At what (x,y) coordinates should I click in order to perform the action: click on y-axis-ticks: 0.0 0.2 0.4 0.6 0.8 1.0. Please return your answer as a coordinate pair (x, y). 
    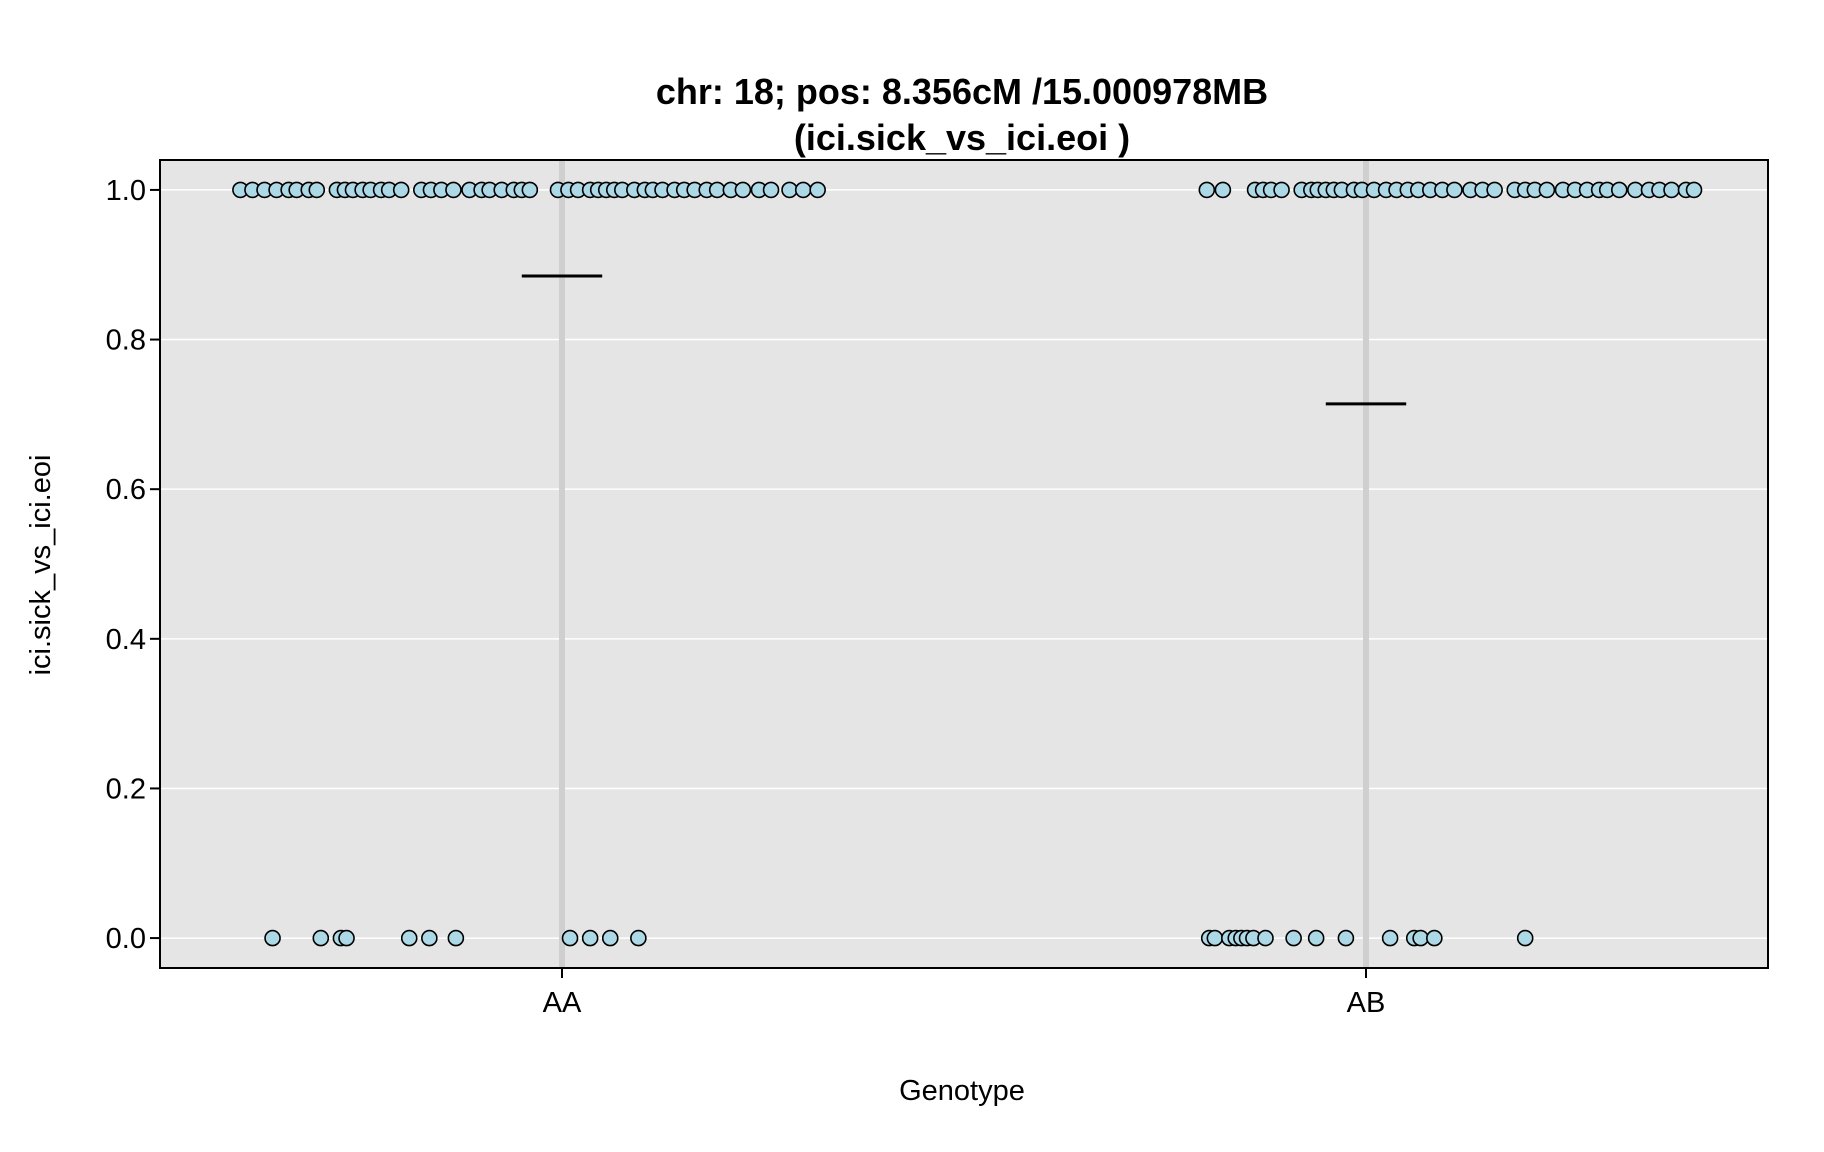
    Looking at the image, I should click on (133, 565).